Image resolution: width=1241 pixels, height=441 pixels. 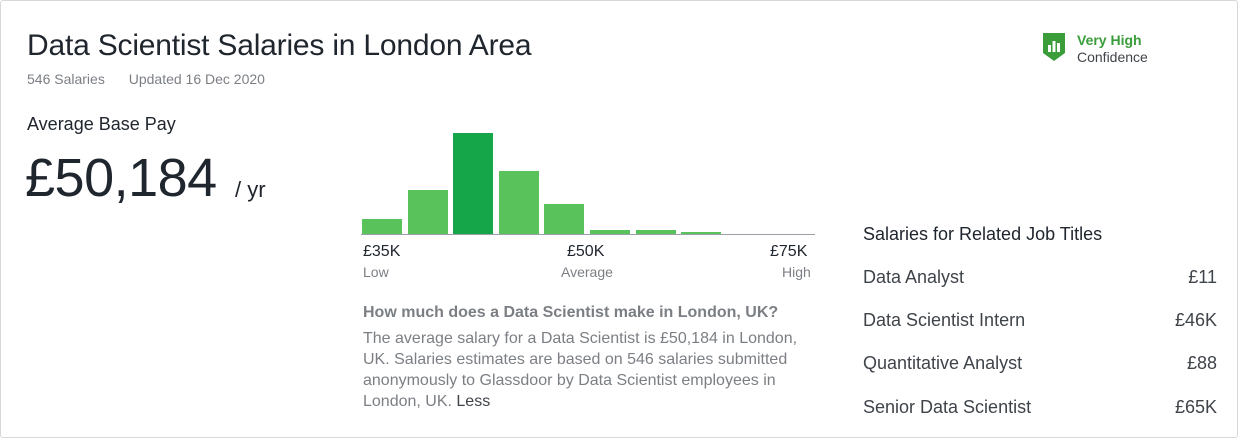 What do you see at coordinates (944, 320) in the screenshot?
I see `related-job-title: Data Scientist Intern` at bounding box center [944, 320].